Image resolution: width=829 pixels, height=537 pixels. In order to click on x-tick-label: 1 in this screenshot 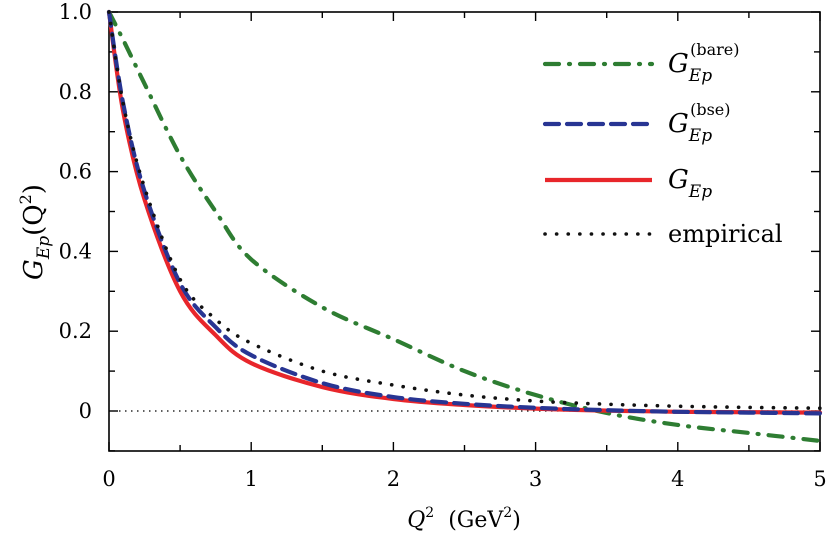, I will do `click(251, 479)`.